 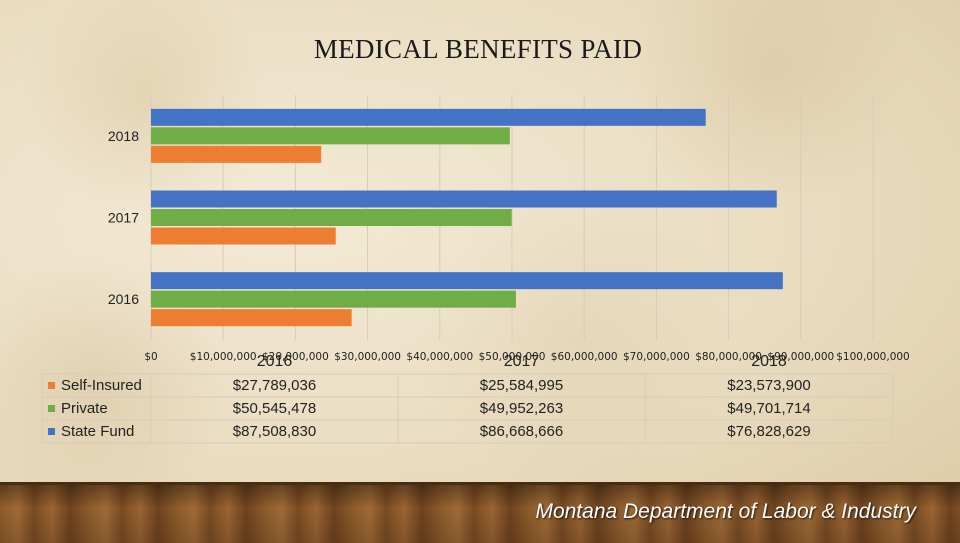 What do you see at coordinates (725, 511) in the screenshot?
I see `footer-text: Montana Department of Labor & Industry` at bounding box center [725, 511].